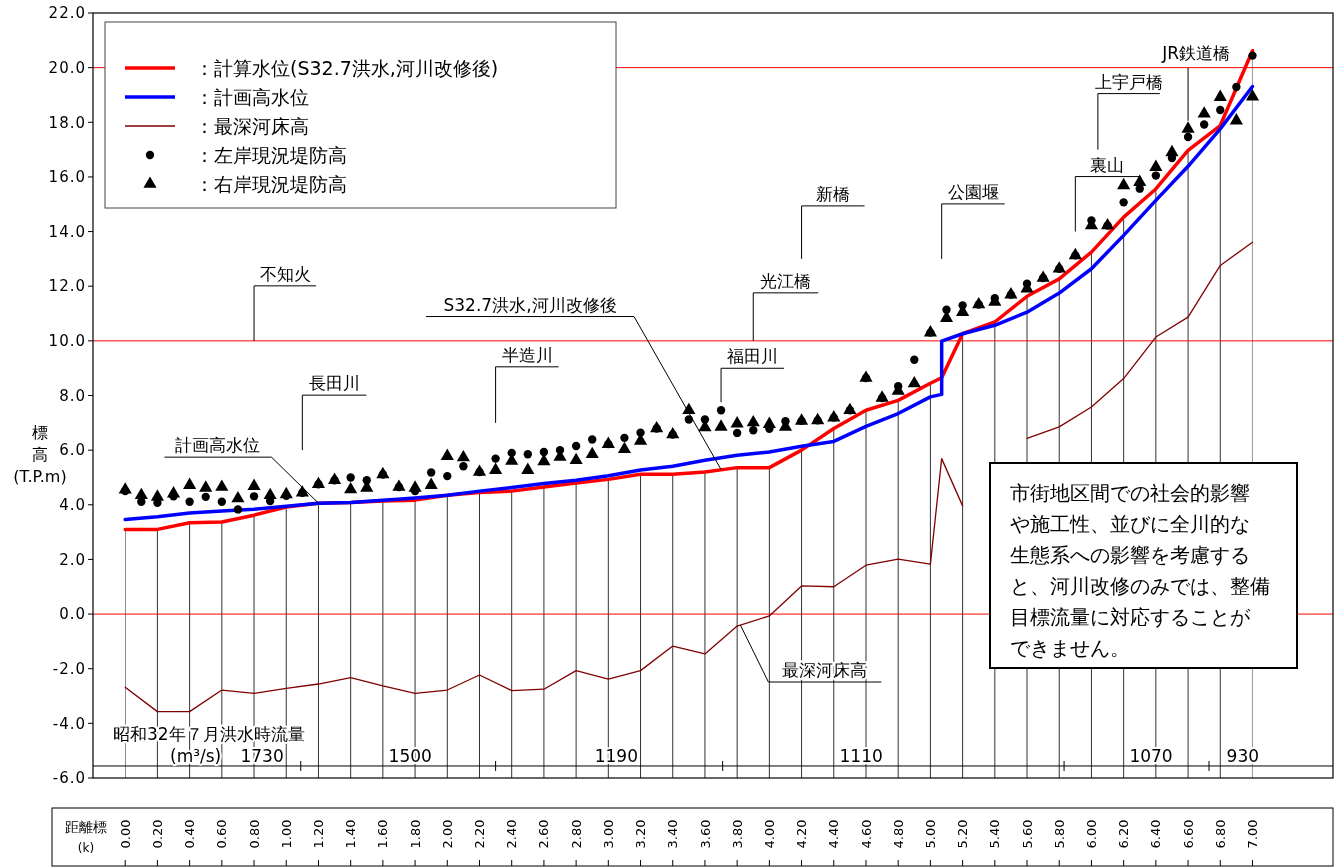  Describe the element at coordinates (973, 191) in the screenshot. I see `annotation: 公園堰` at that location.